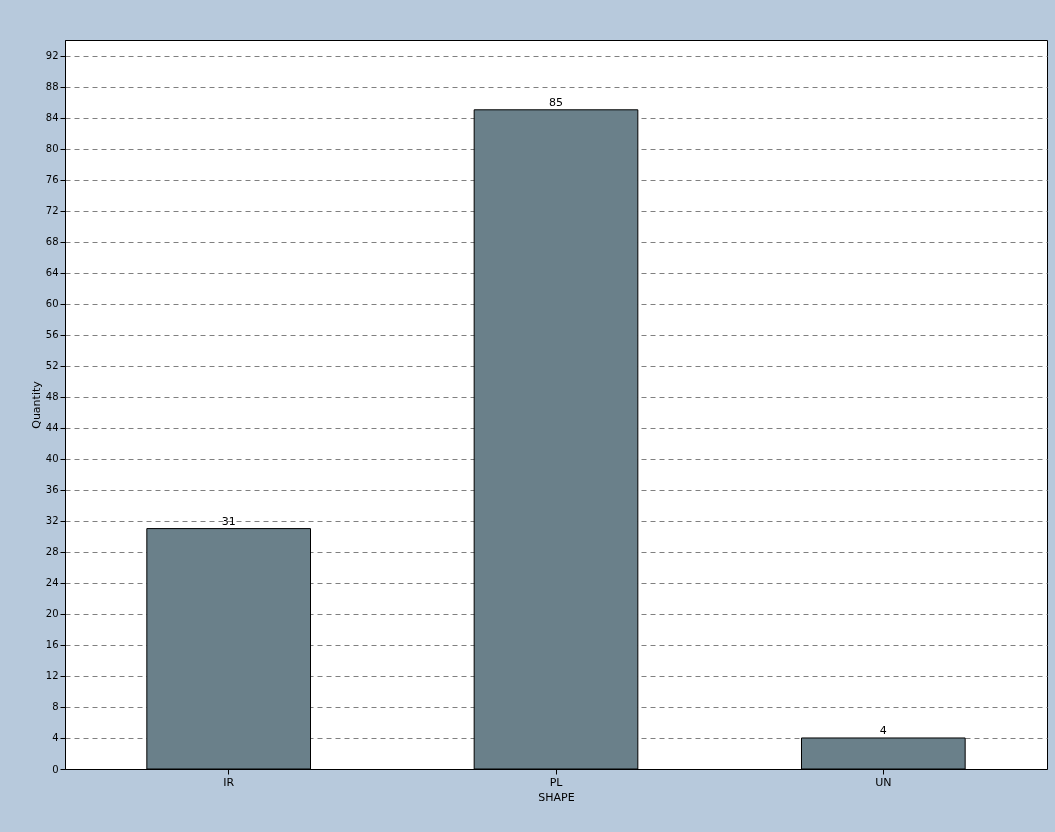 The image size is (1055, 832). I want to click on y-tick-label: 28, so click(52, 552).